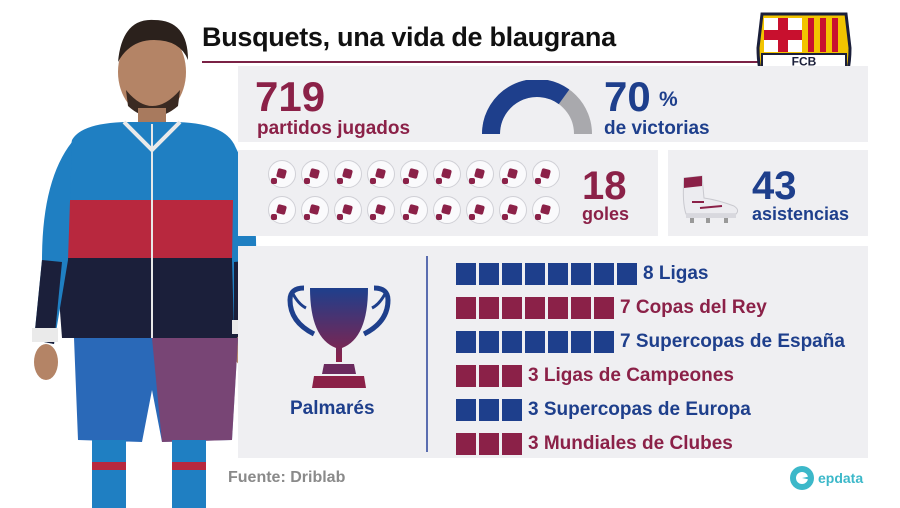 Image resolution: width=900 pixels, height=508 pixels. What do you see at coordinates (606, 214) in the screenshot?
I see `goals-label: goles` at bounding box center [606, 214].